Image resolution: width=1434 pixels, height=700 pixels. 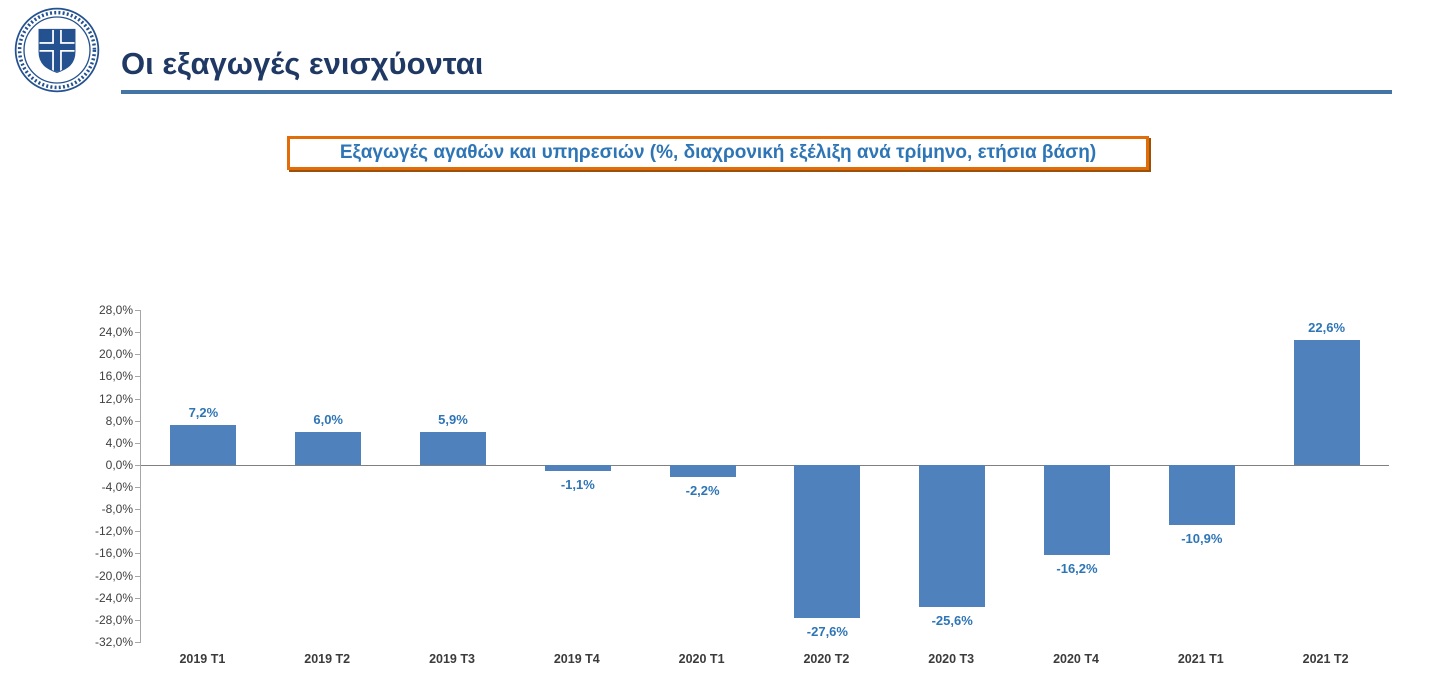 I want to click on x-axis-label: 2019 T4, so click(x=576, y=659).